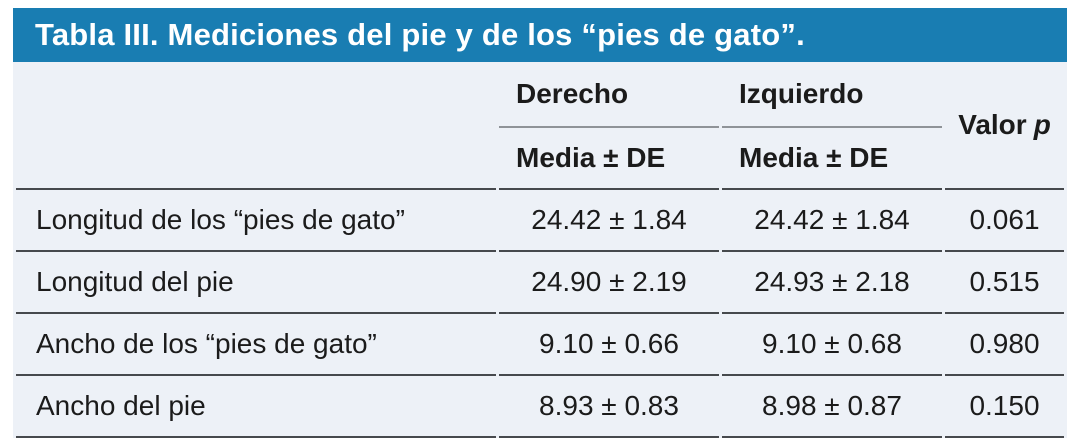  What do you see at coordinates (832, 407) in the screenshot?
I see `izquierdo-value: 8.98 ± 0.87` at bounding box center [832, 407].